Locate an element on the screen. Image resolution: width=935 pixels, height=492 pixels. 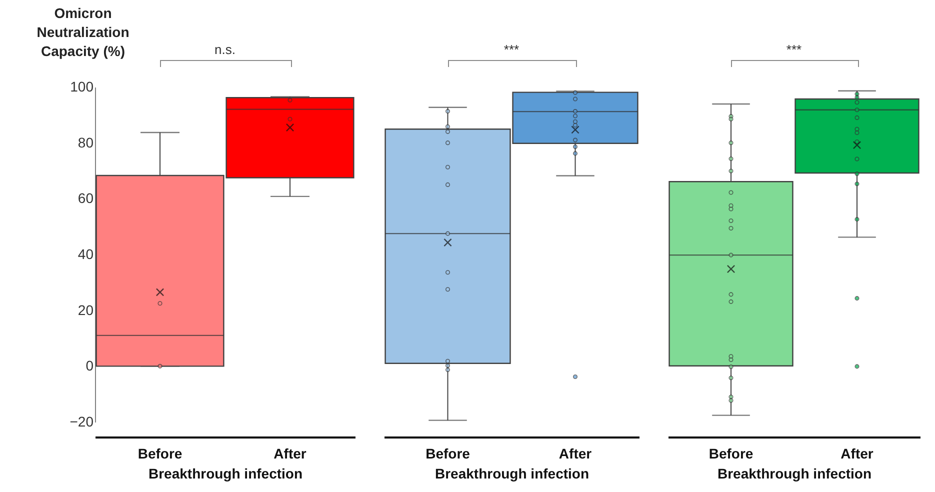
y-tick-label: 40 is located at coordinates (86, 254).